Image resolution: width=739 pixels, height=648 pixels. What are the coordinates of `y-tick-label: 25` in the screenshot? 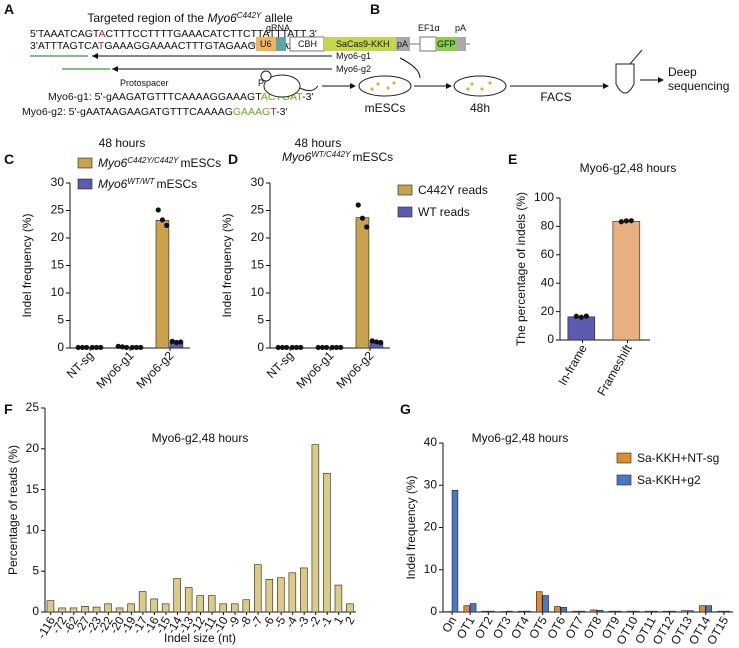 It's located at (58, 210).